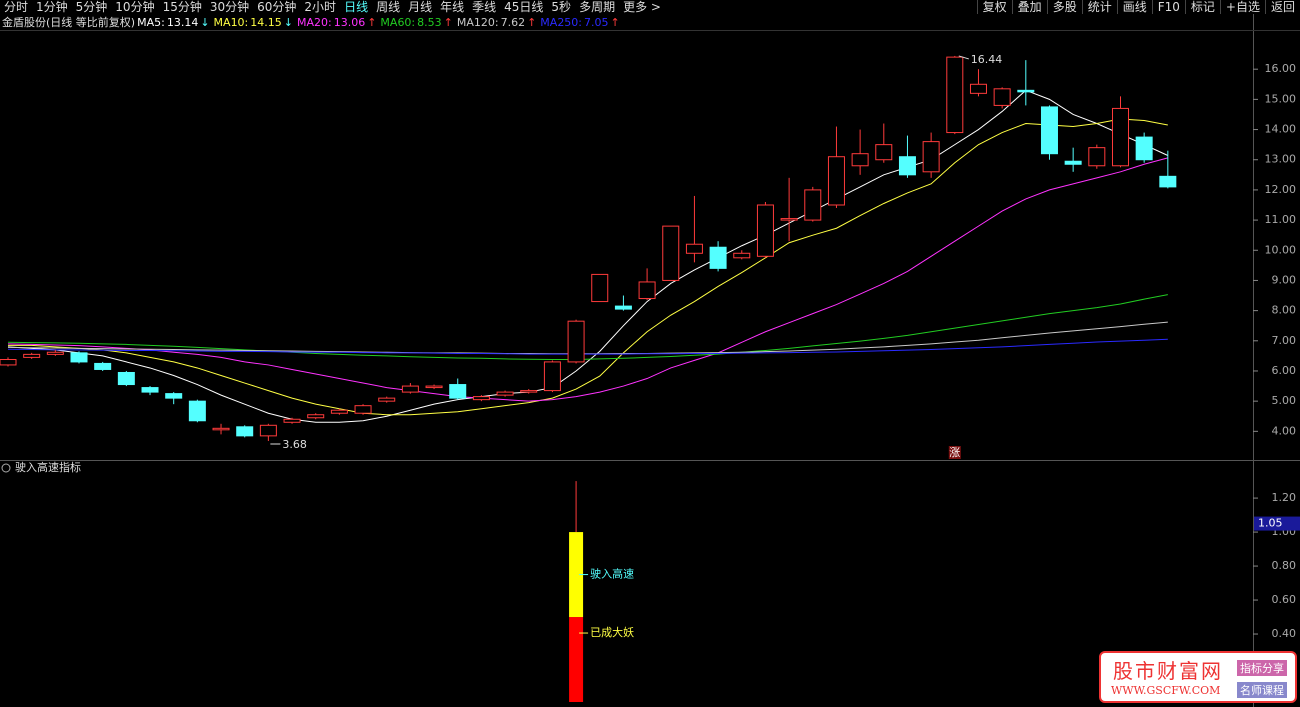 Image resolution: width=1300 pixels, height=707 pixels. What do you see at coordinates (1284, 400) in the screenshot?
I see `y-tick-label: 5.00` at bounding box center [1284, 400].